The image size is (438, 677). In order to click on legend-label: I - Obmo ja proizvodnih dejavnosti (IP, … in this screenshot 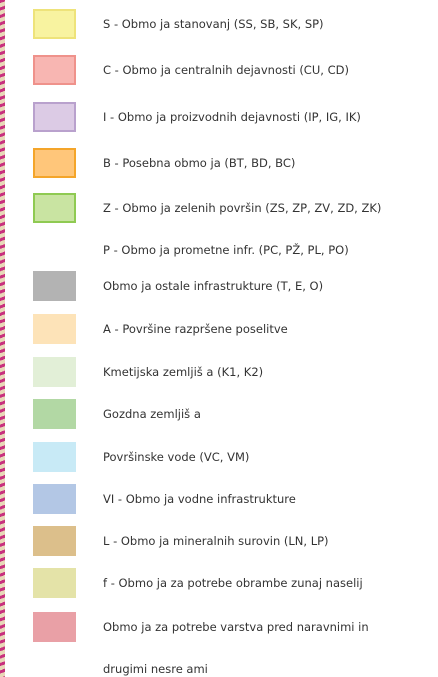, I will do `click(232, 117)`.